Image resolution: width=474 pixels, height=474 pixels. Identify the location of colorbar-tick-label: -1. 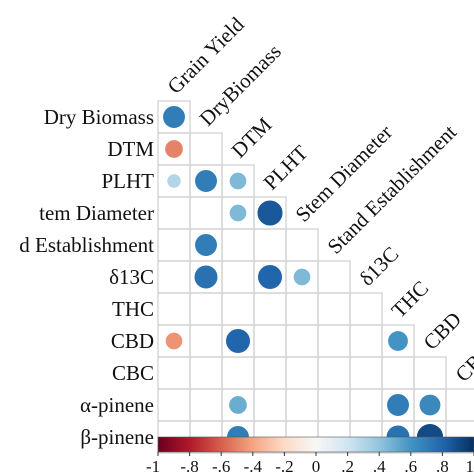
(153, 465).